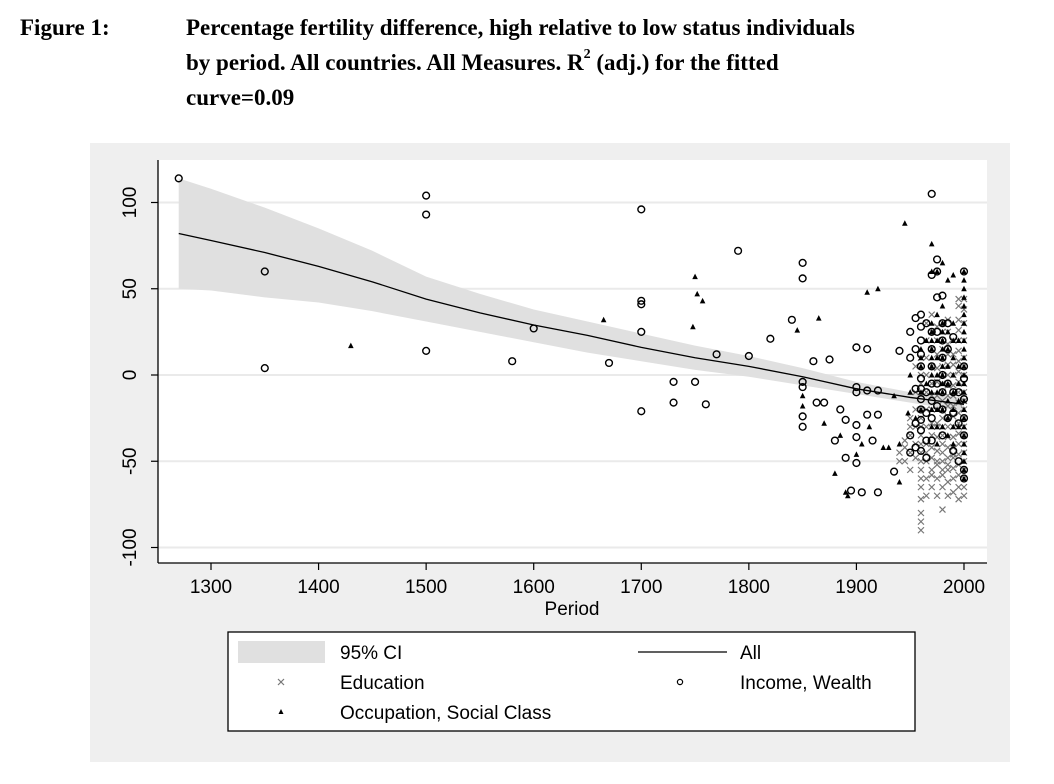  Describe the element at coordinates (684, 62) in the screenshot. I see `title-line2-end: (adj.) for the fitted` at that location.